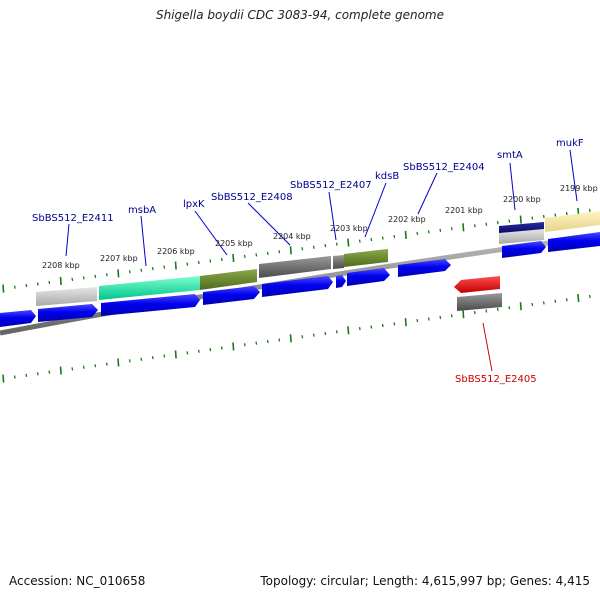 The image size is (600, 600). Describe the element at coordinates (496, 379) in the screenshot. I see `gene-label-reverse: SbBS512_E2405` at that location.